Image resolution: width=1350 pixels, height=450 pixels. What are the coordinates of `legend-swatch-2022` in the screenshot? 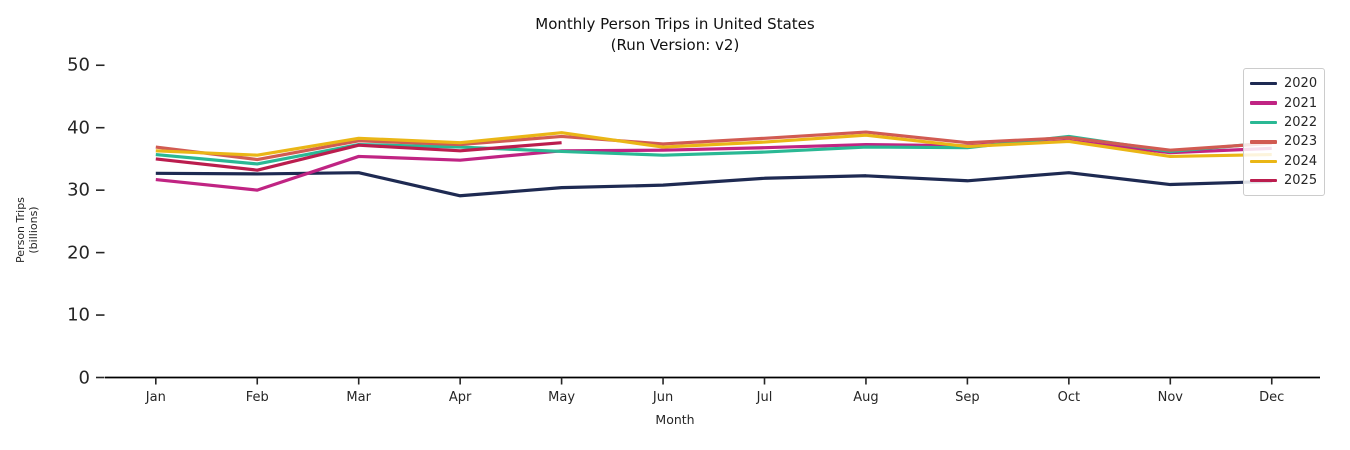 It's located at (1263, 122).